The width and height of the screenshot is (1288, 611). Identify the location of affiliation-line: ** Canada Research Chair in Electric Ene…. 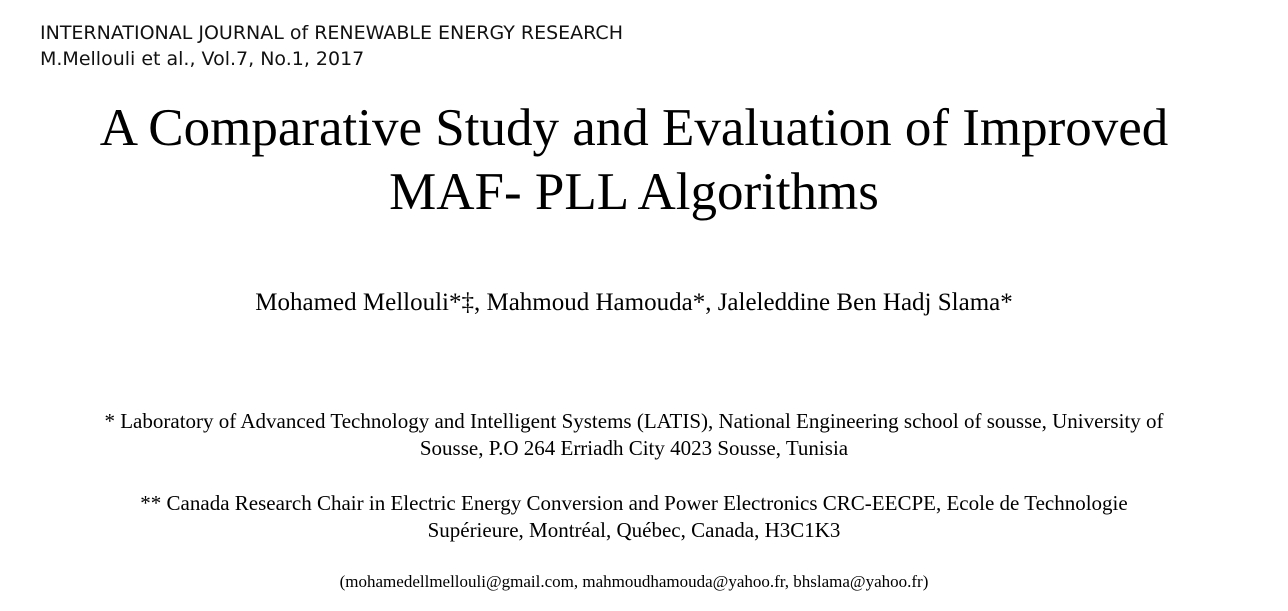
(634, 503).